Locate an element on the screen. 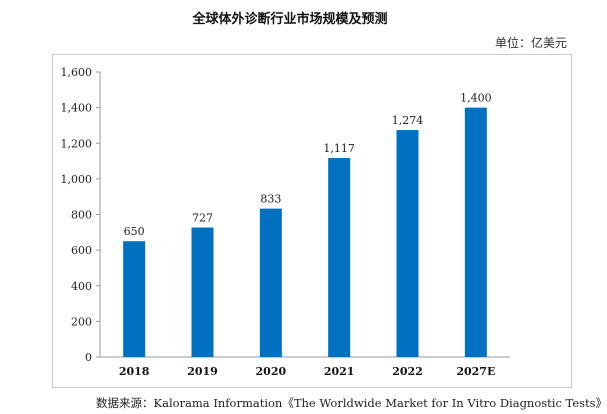  y-tick-label: 200 is located at coordinates (81, 321).